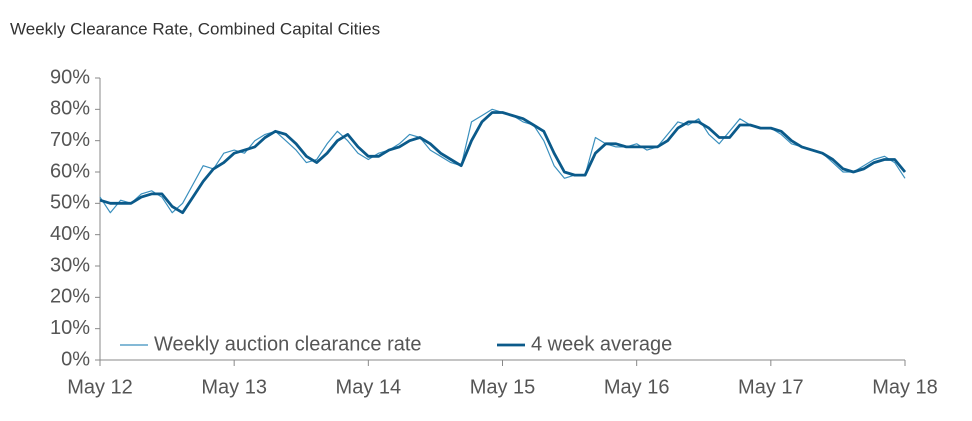 Image resolution: width=972 pixels, height=421 pixels. What do you see at coordinates (70, 171) in the screenshot?
I see `y-tick-label: 60%` at bounding box center [70, 171].